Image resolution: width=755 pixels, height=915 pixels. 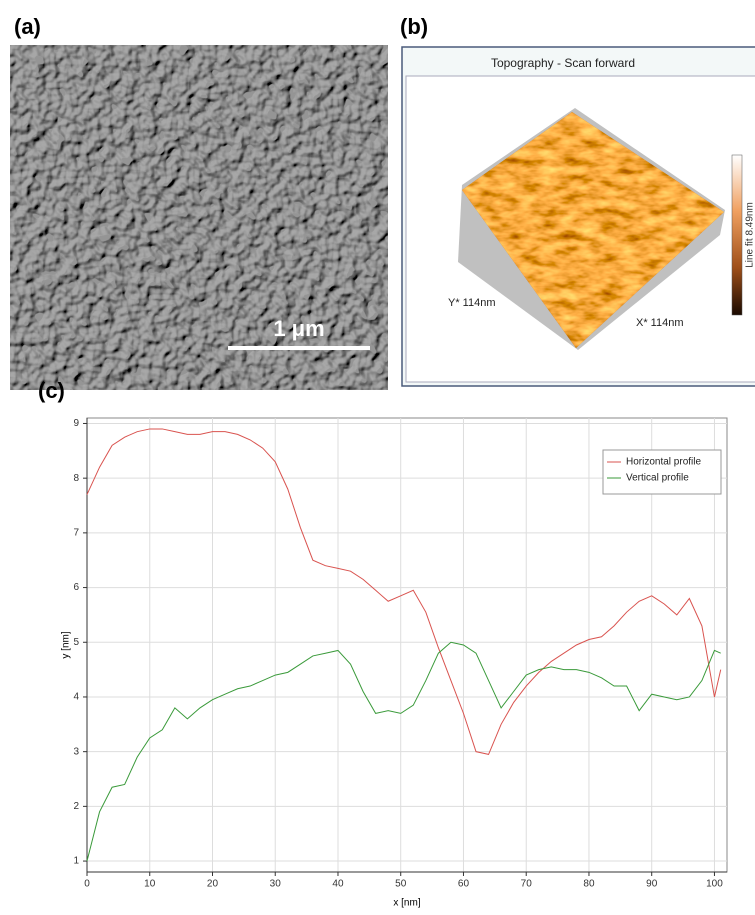 I want to click on afm-title: Topography - Scan forward, so click(x=563, y=63).